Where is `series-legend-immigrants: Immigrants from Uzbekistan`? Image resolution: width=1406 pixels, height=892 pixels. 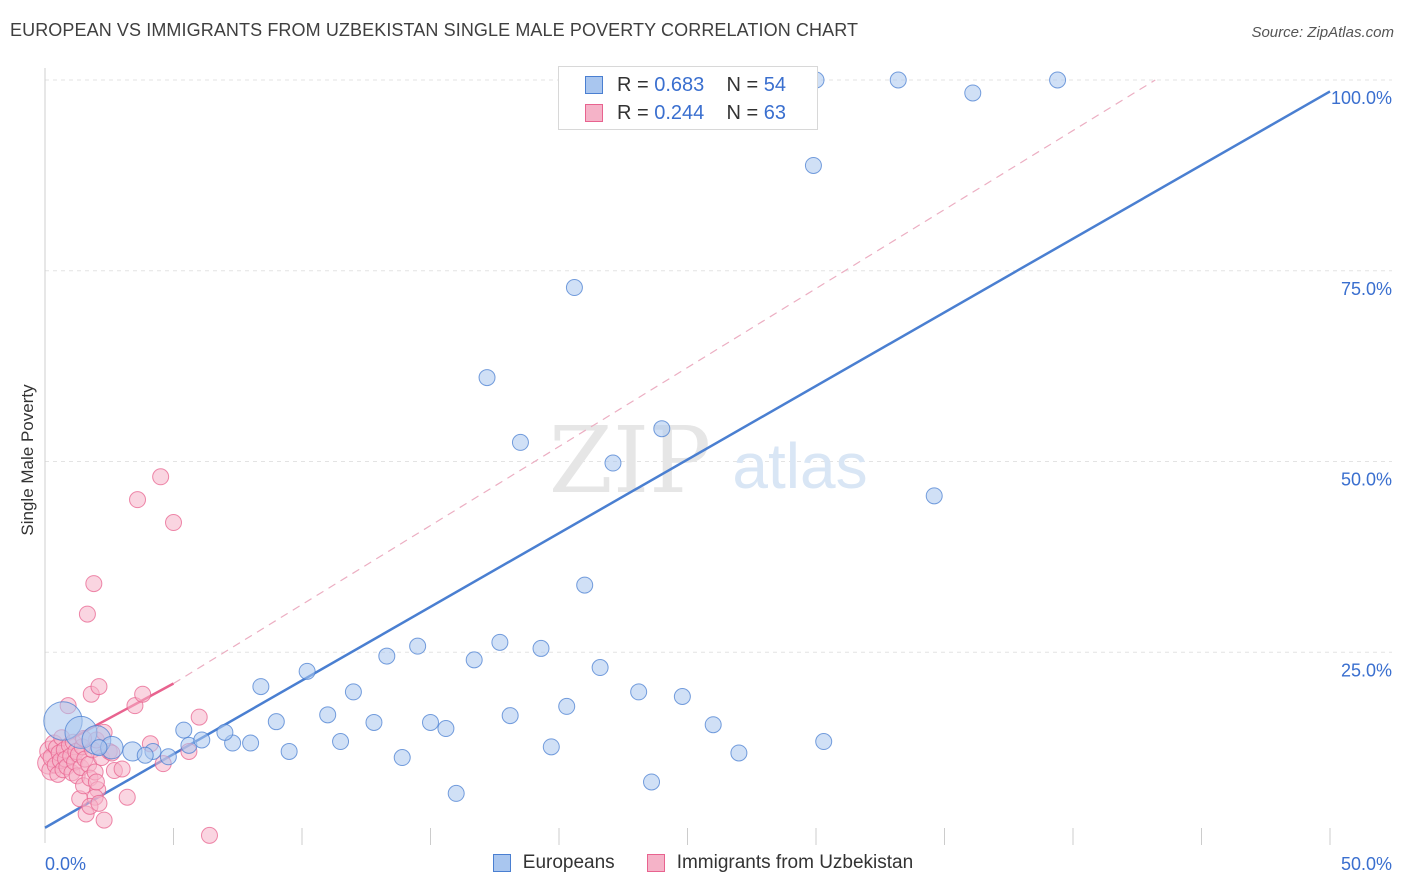
series-legend-immigrants: Immigrants from Uzbekistan is located at coordinates (780, 863).